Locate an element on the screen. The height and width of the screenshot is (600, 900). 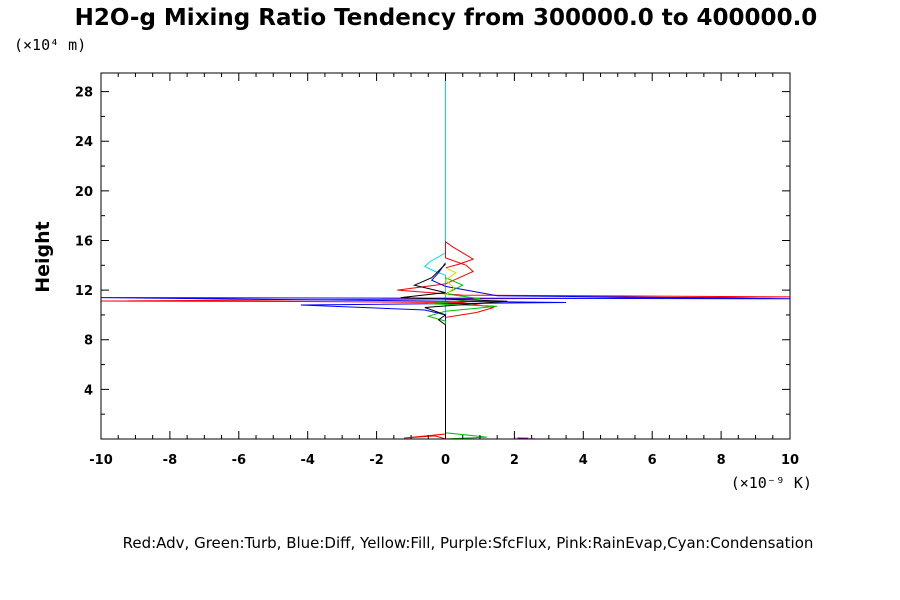
x-tick-label: 2 is located at coordinates (514, 460).